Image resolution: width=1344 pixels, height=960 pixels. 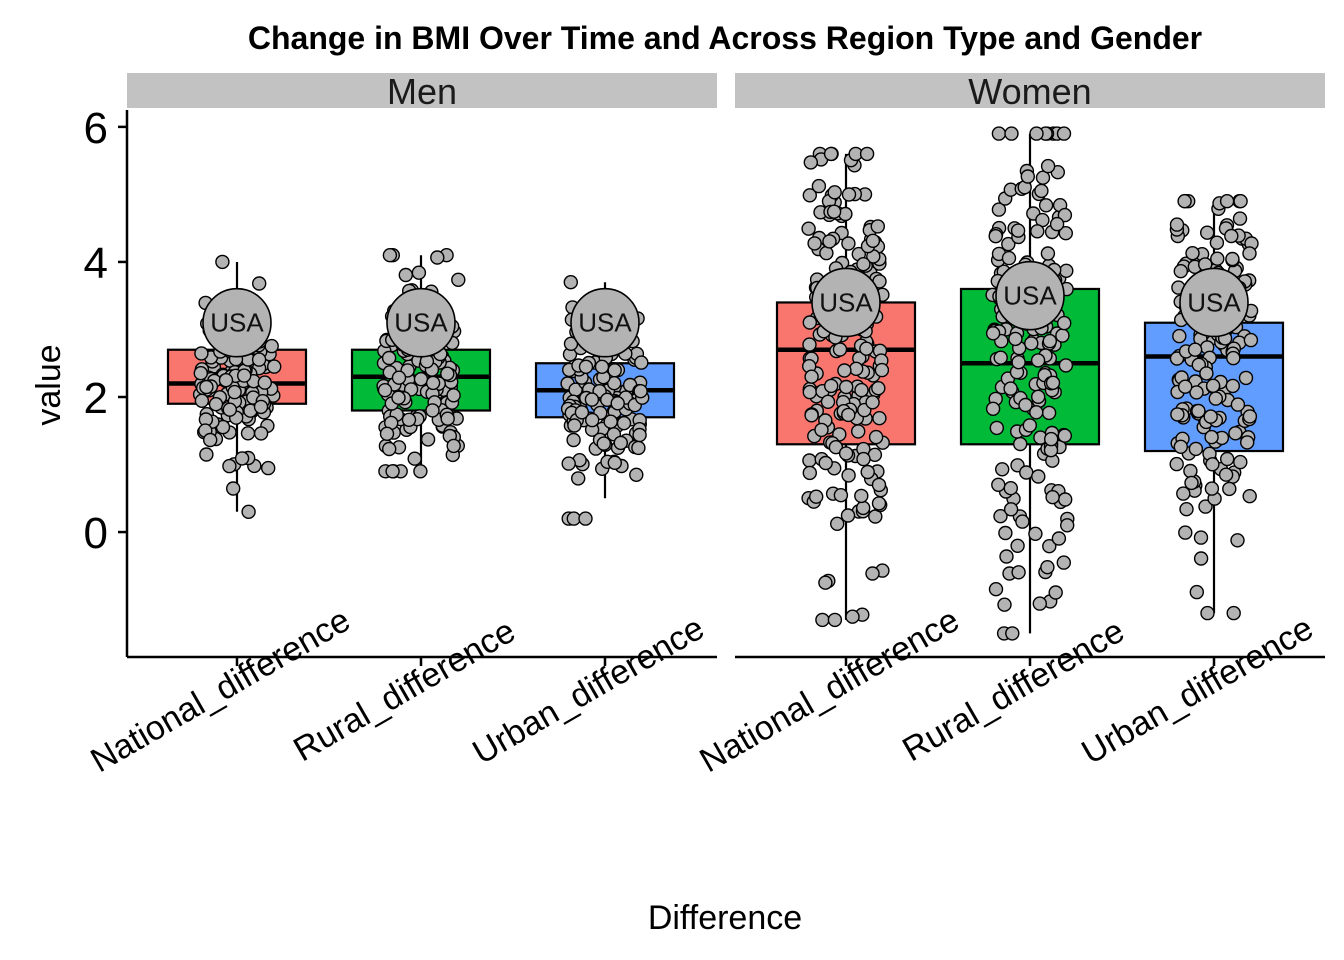 I want to click on box-women-national_difference: USA, so click(x=846, y=387).